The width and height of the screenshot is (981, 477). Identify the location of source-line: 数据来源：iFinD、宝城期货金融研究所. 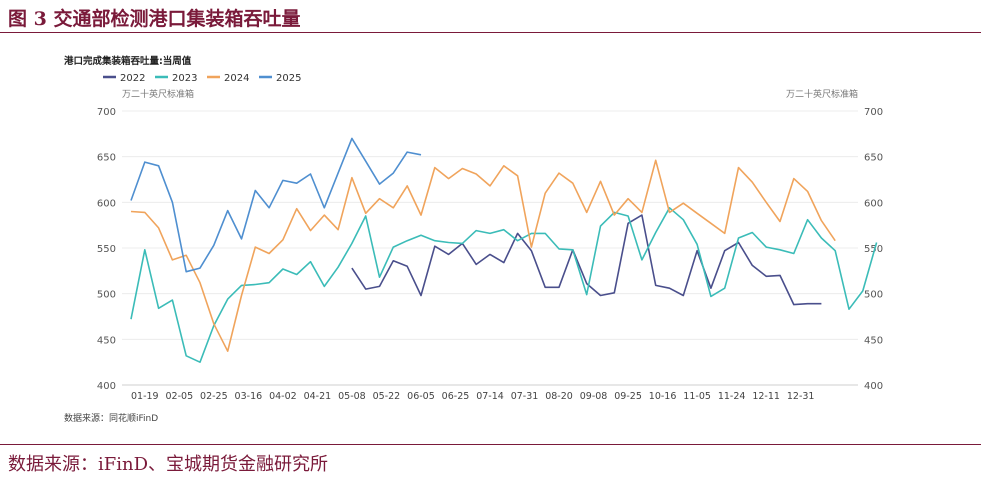
(168, 464).